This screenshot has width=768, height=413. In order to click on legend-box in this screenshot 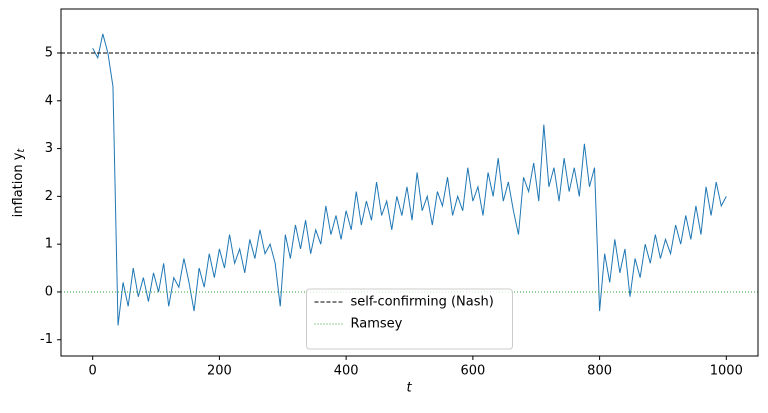, I will do `click(409, 319)`.